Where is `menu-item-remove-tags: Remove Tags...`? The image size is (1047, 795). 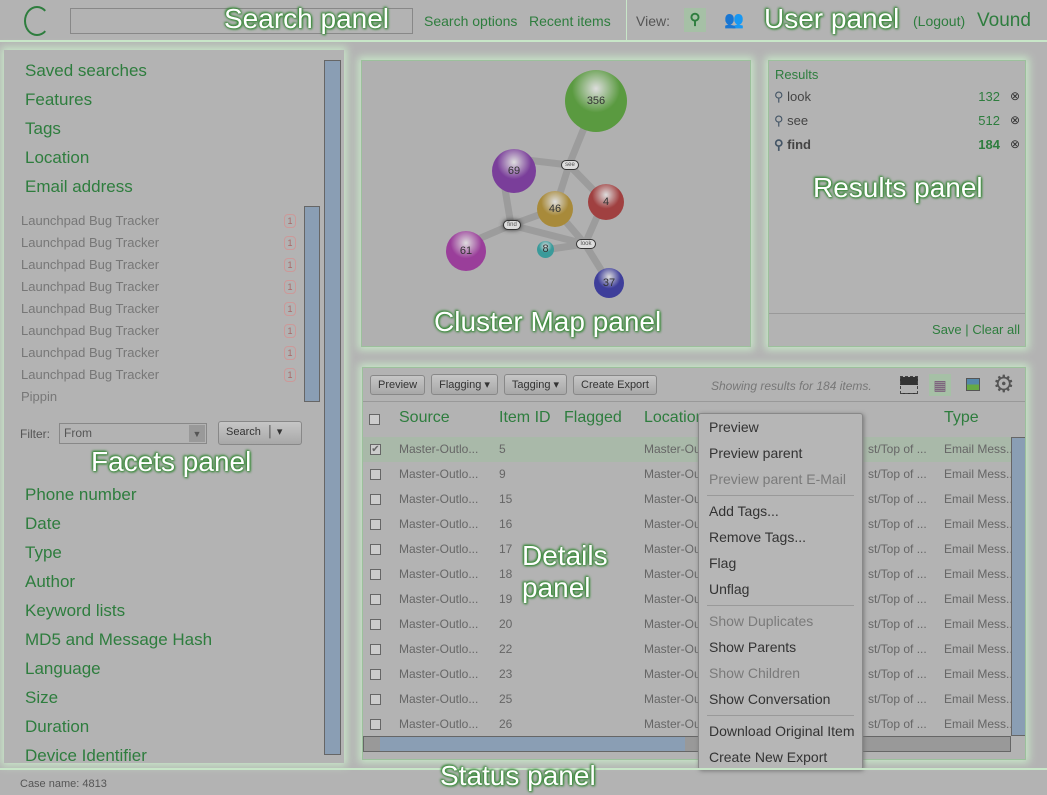
menu-item-remove-tags: Remove Tags... is located at coordinates (758, 537).